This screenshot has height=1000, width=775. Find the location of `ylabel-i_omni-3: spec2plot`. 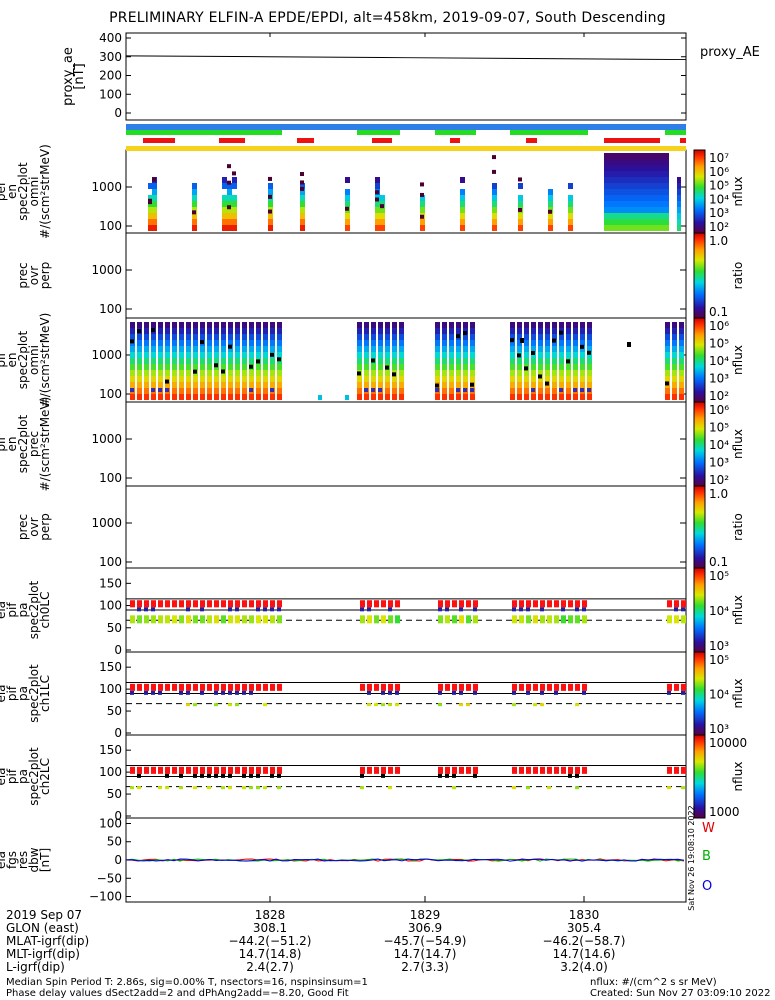

ylabel-i_omni-3: spec2plot is located at coordinates (23, 359).